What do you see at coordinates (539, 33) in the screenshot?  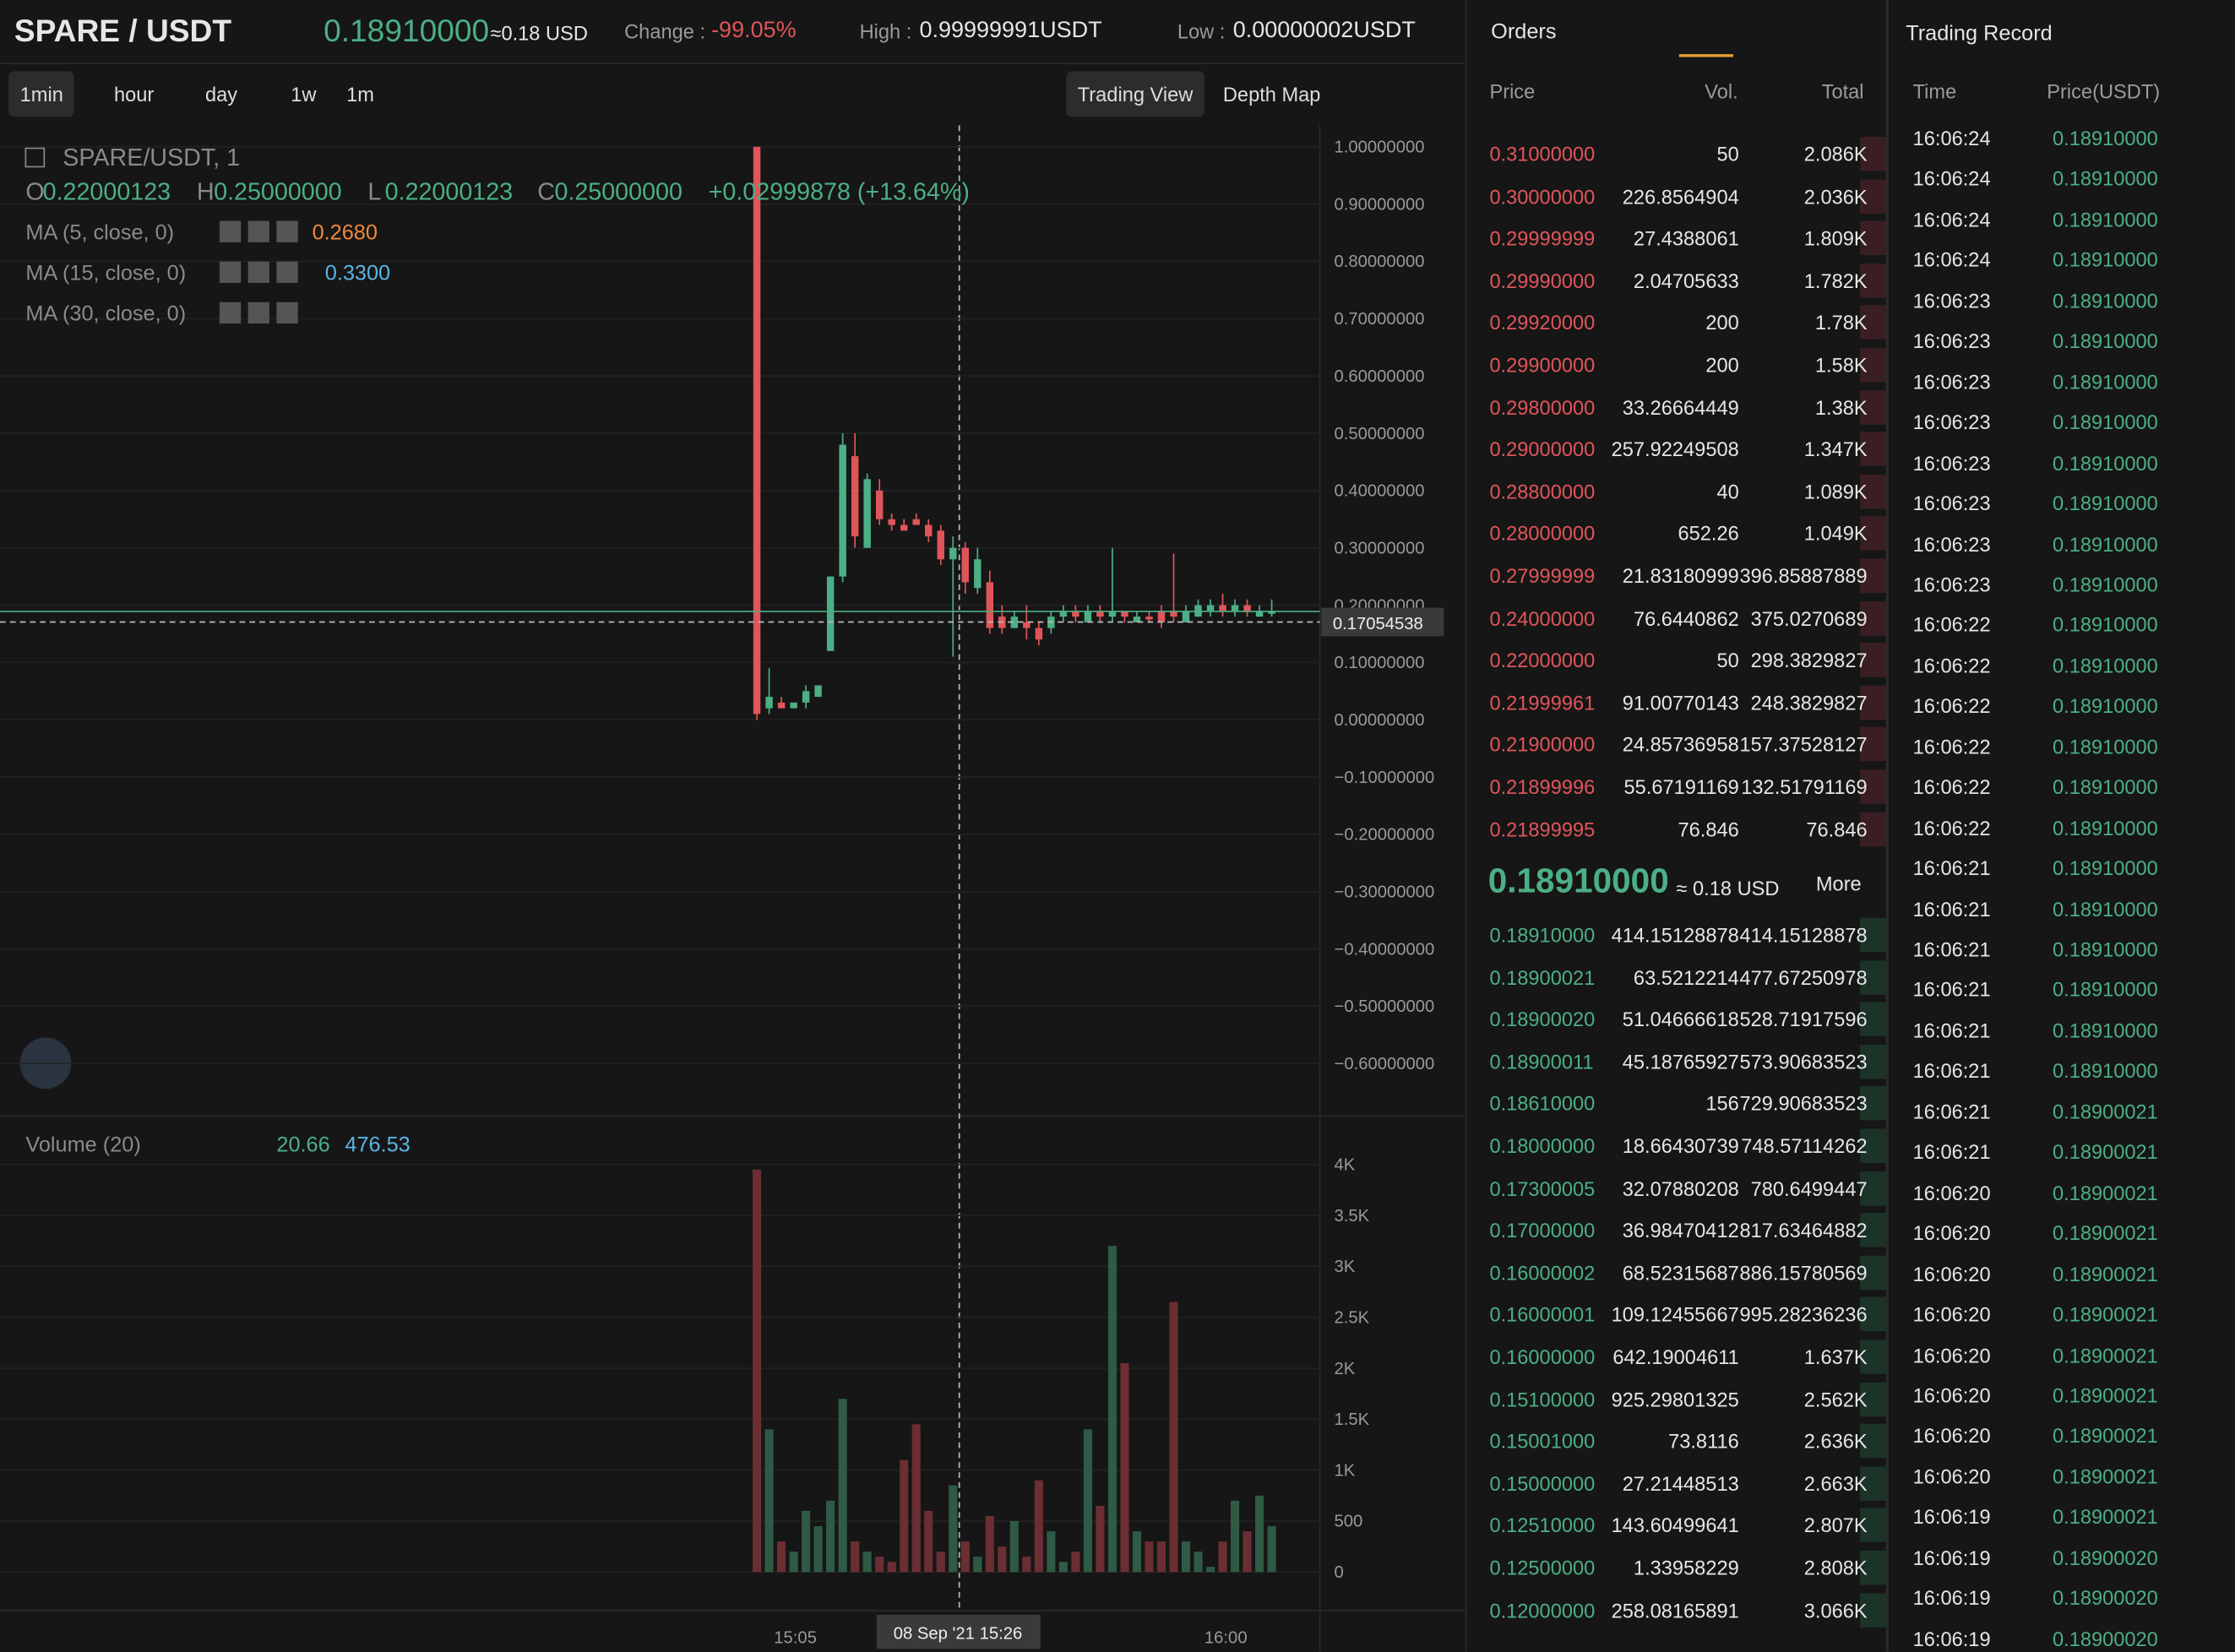 I see `last-usd: ≈0.18 USD` at bounding box center [539, 33].